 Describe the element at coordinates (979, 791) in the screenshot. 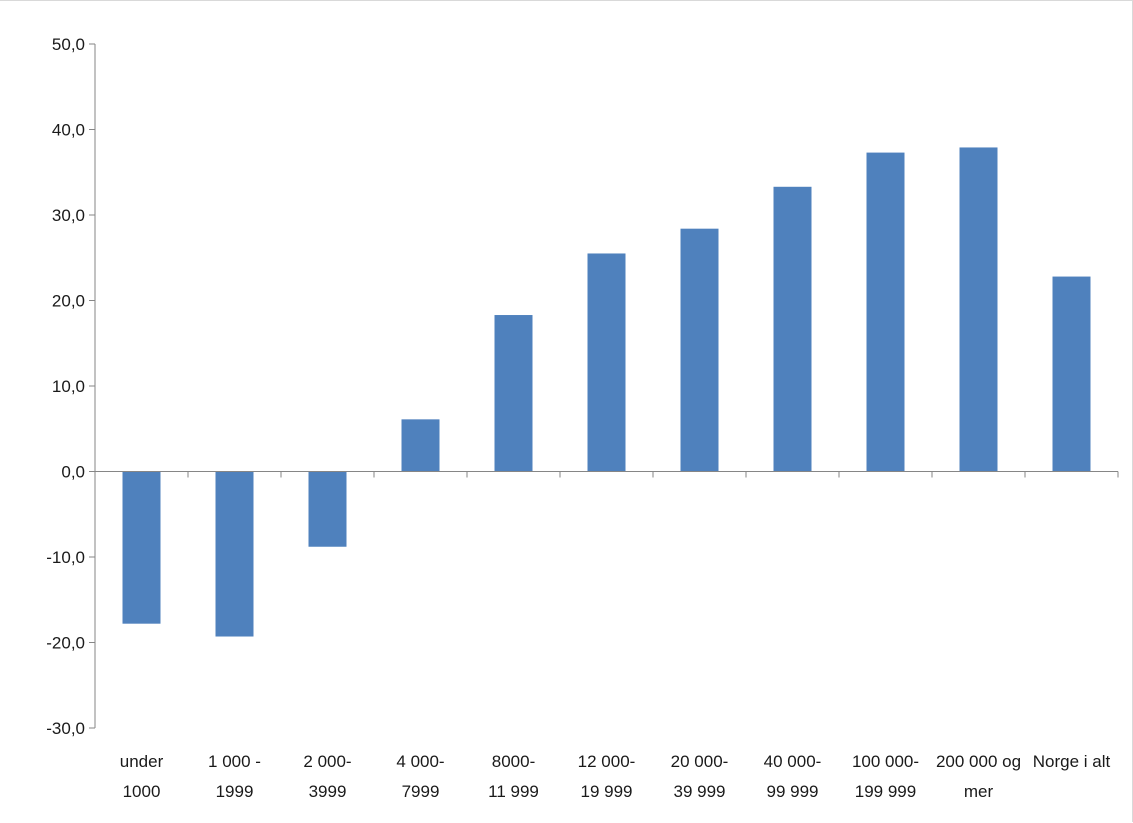

I see `category-label-line: mer` at that location.